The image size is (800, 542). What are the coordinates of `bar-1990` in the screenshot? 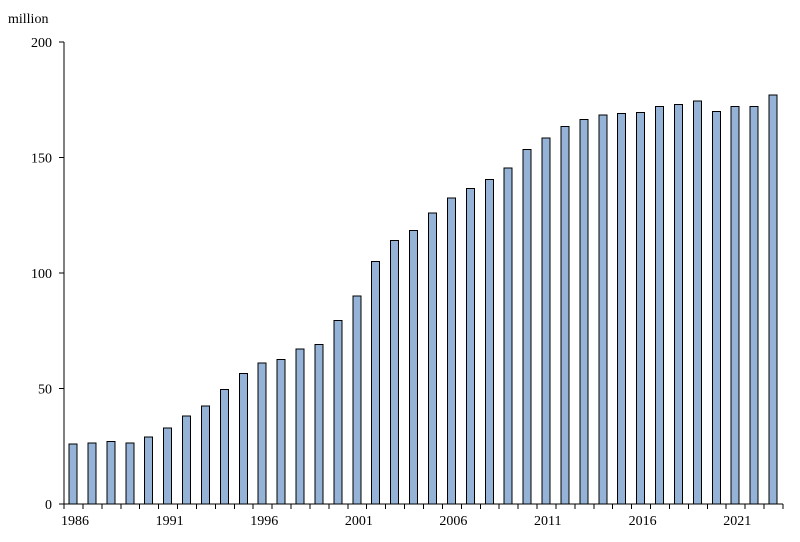 It's located at (149, 470).